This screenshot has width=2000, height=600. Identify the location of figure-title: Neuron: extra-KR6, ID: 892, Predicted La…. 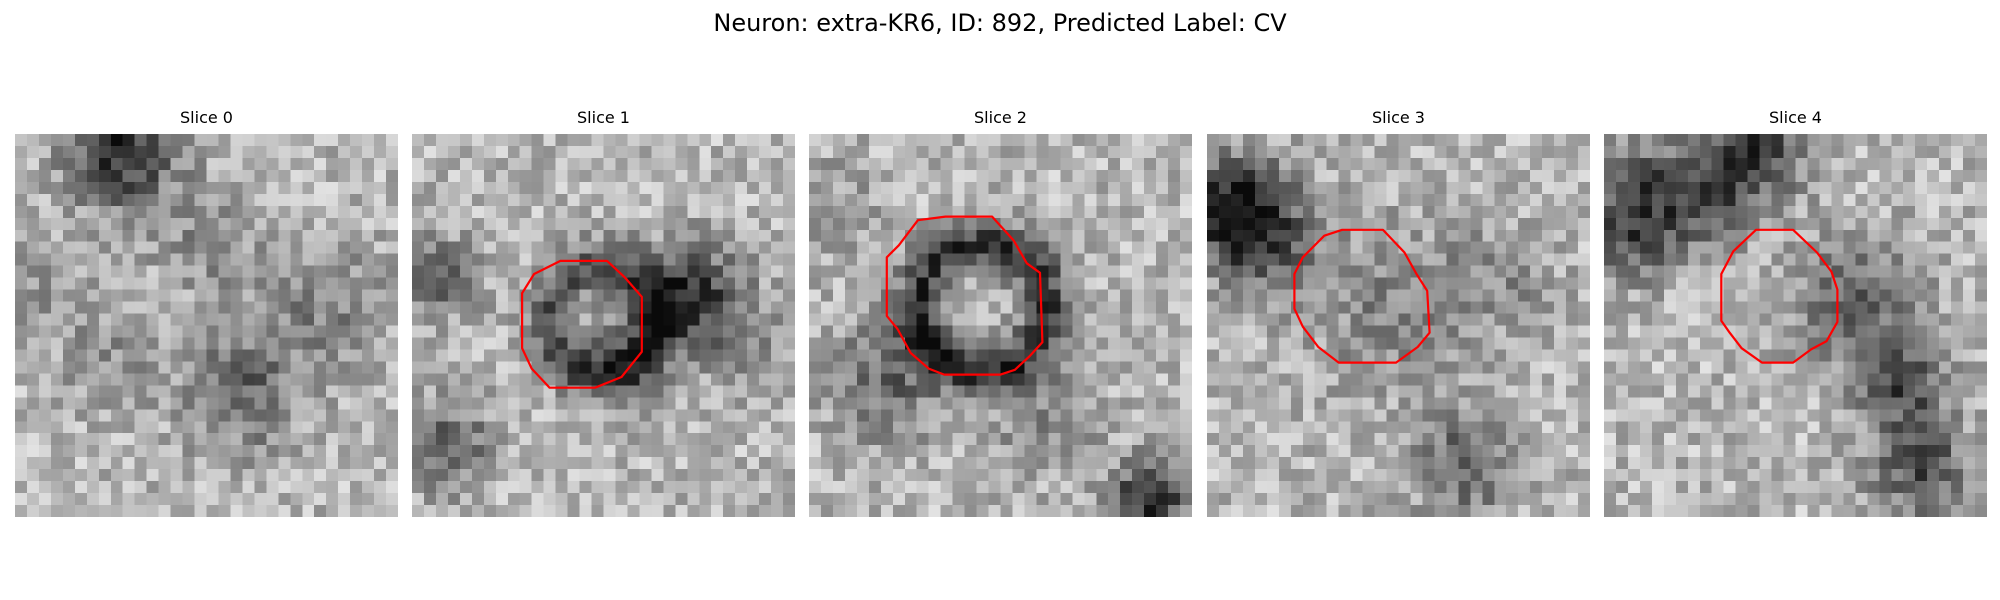
(1000, 23).